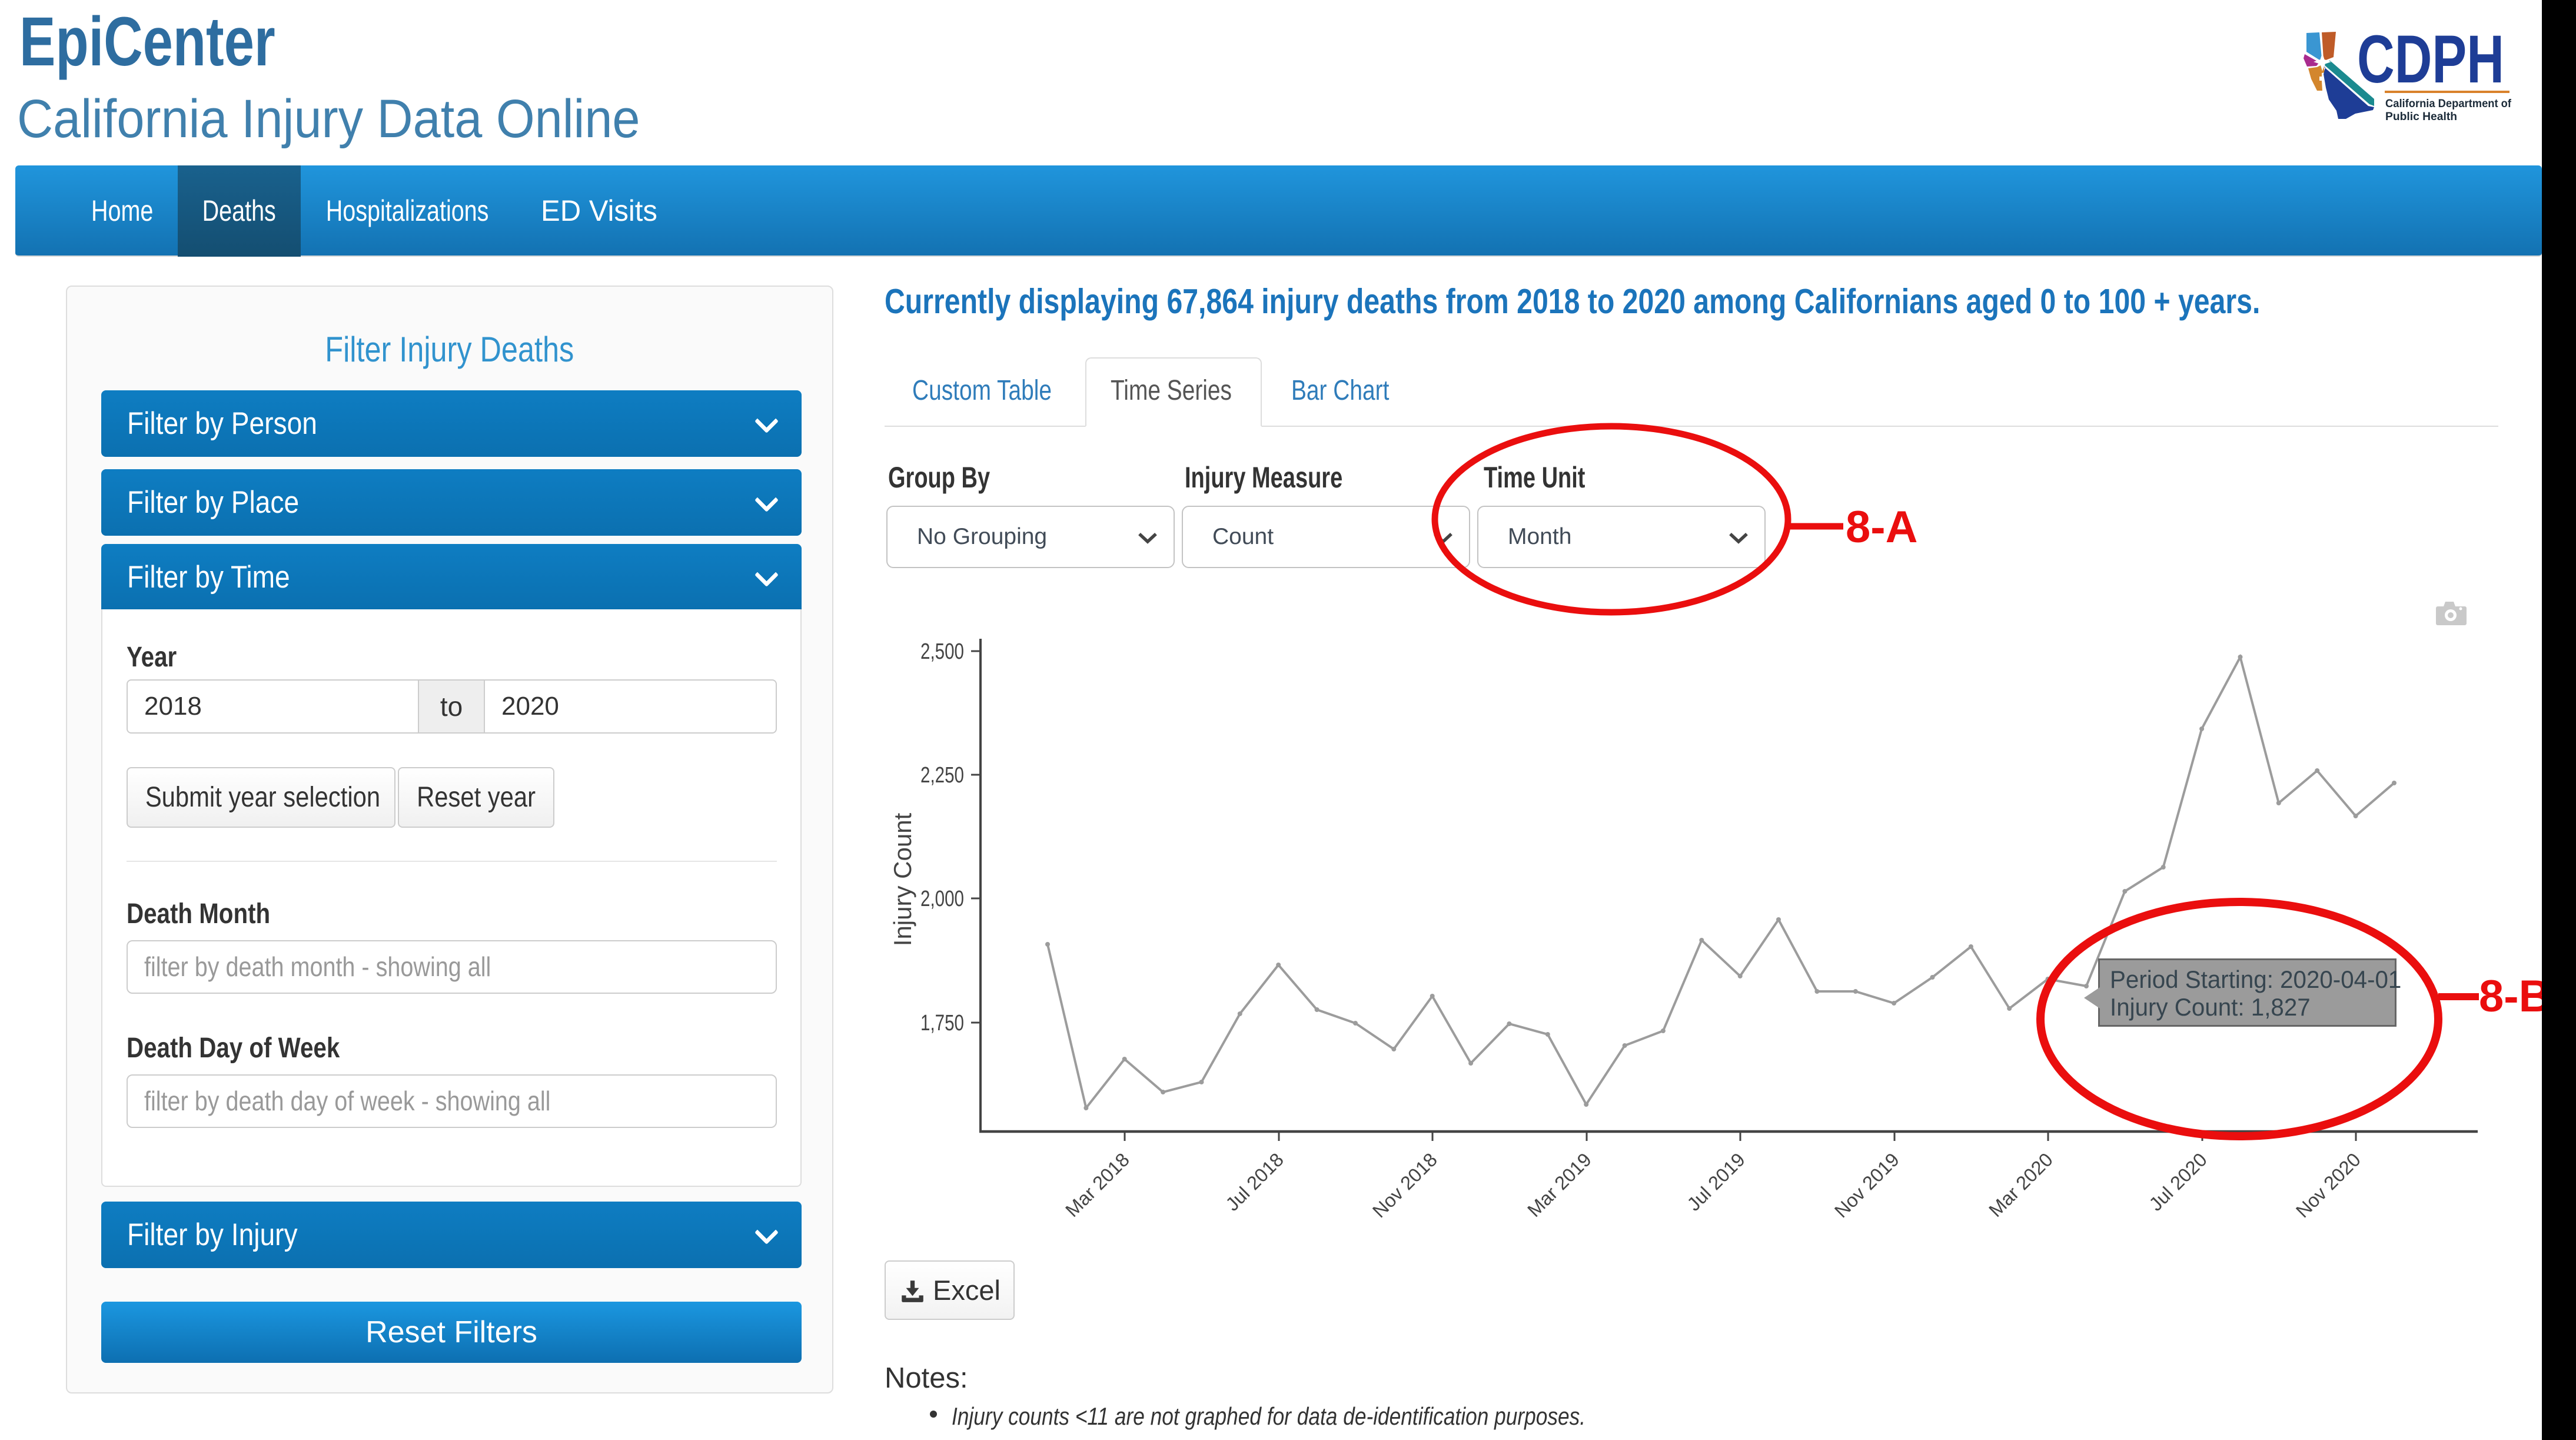 Image resolution: width=2576 pixels, height=1440 pixels. What do you see at coordinates (2021, 1185) in the screenshot?
I see `svg-text: Mar 2020` at bounding box center [2021, 1185].